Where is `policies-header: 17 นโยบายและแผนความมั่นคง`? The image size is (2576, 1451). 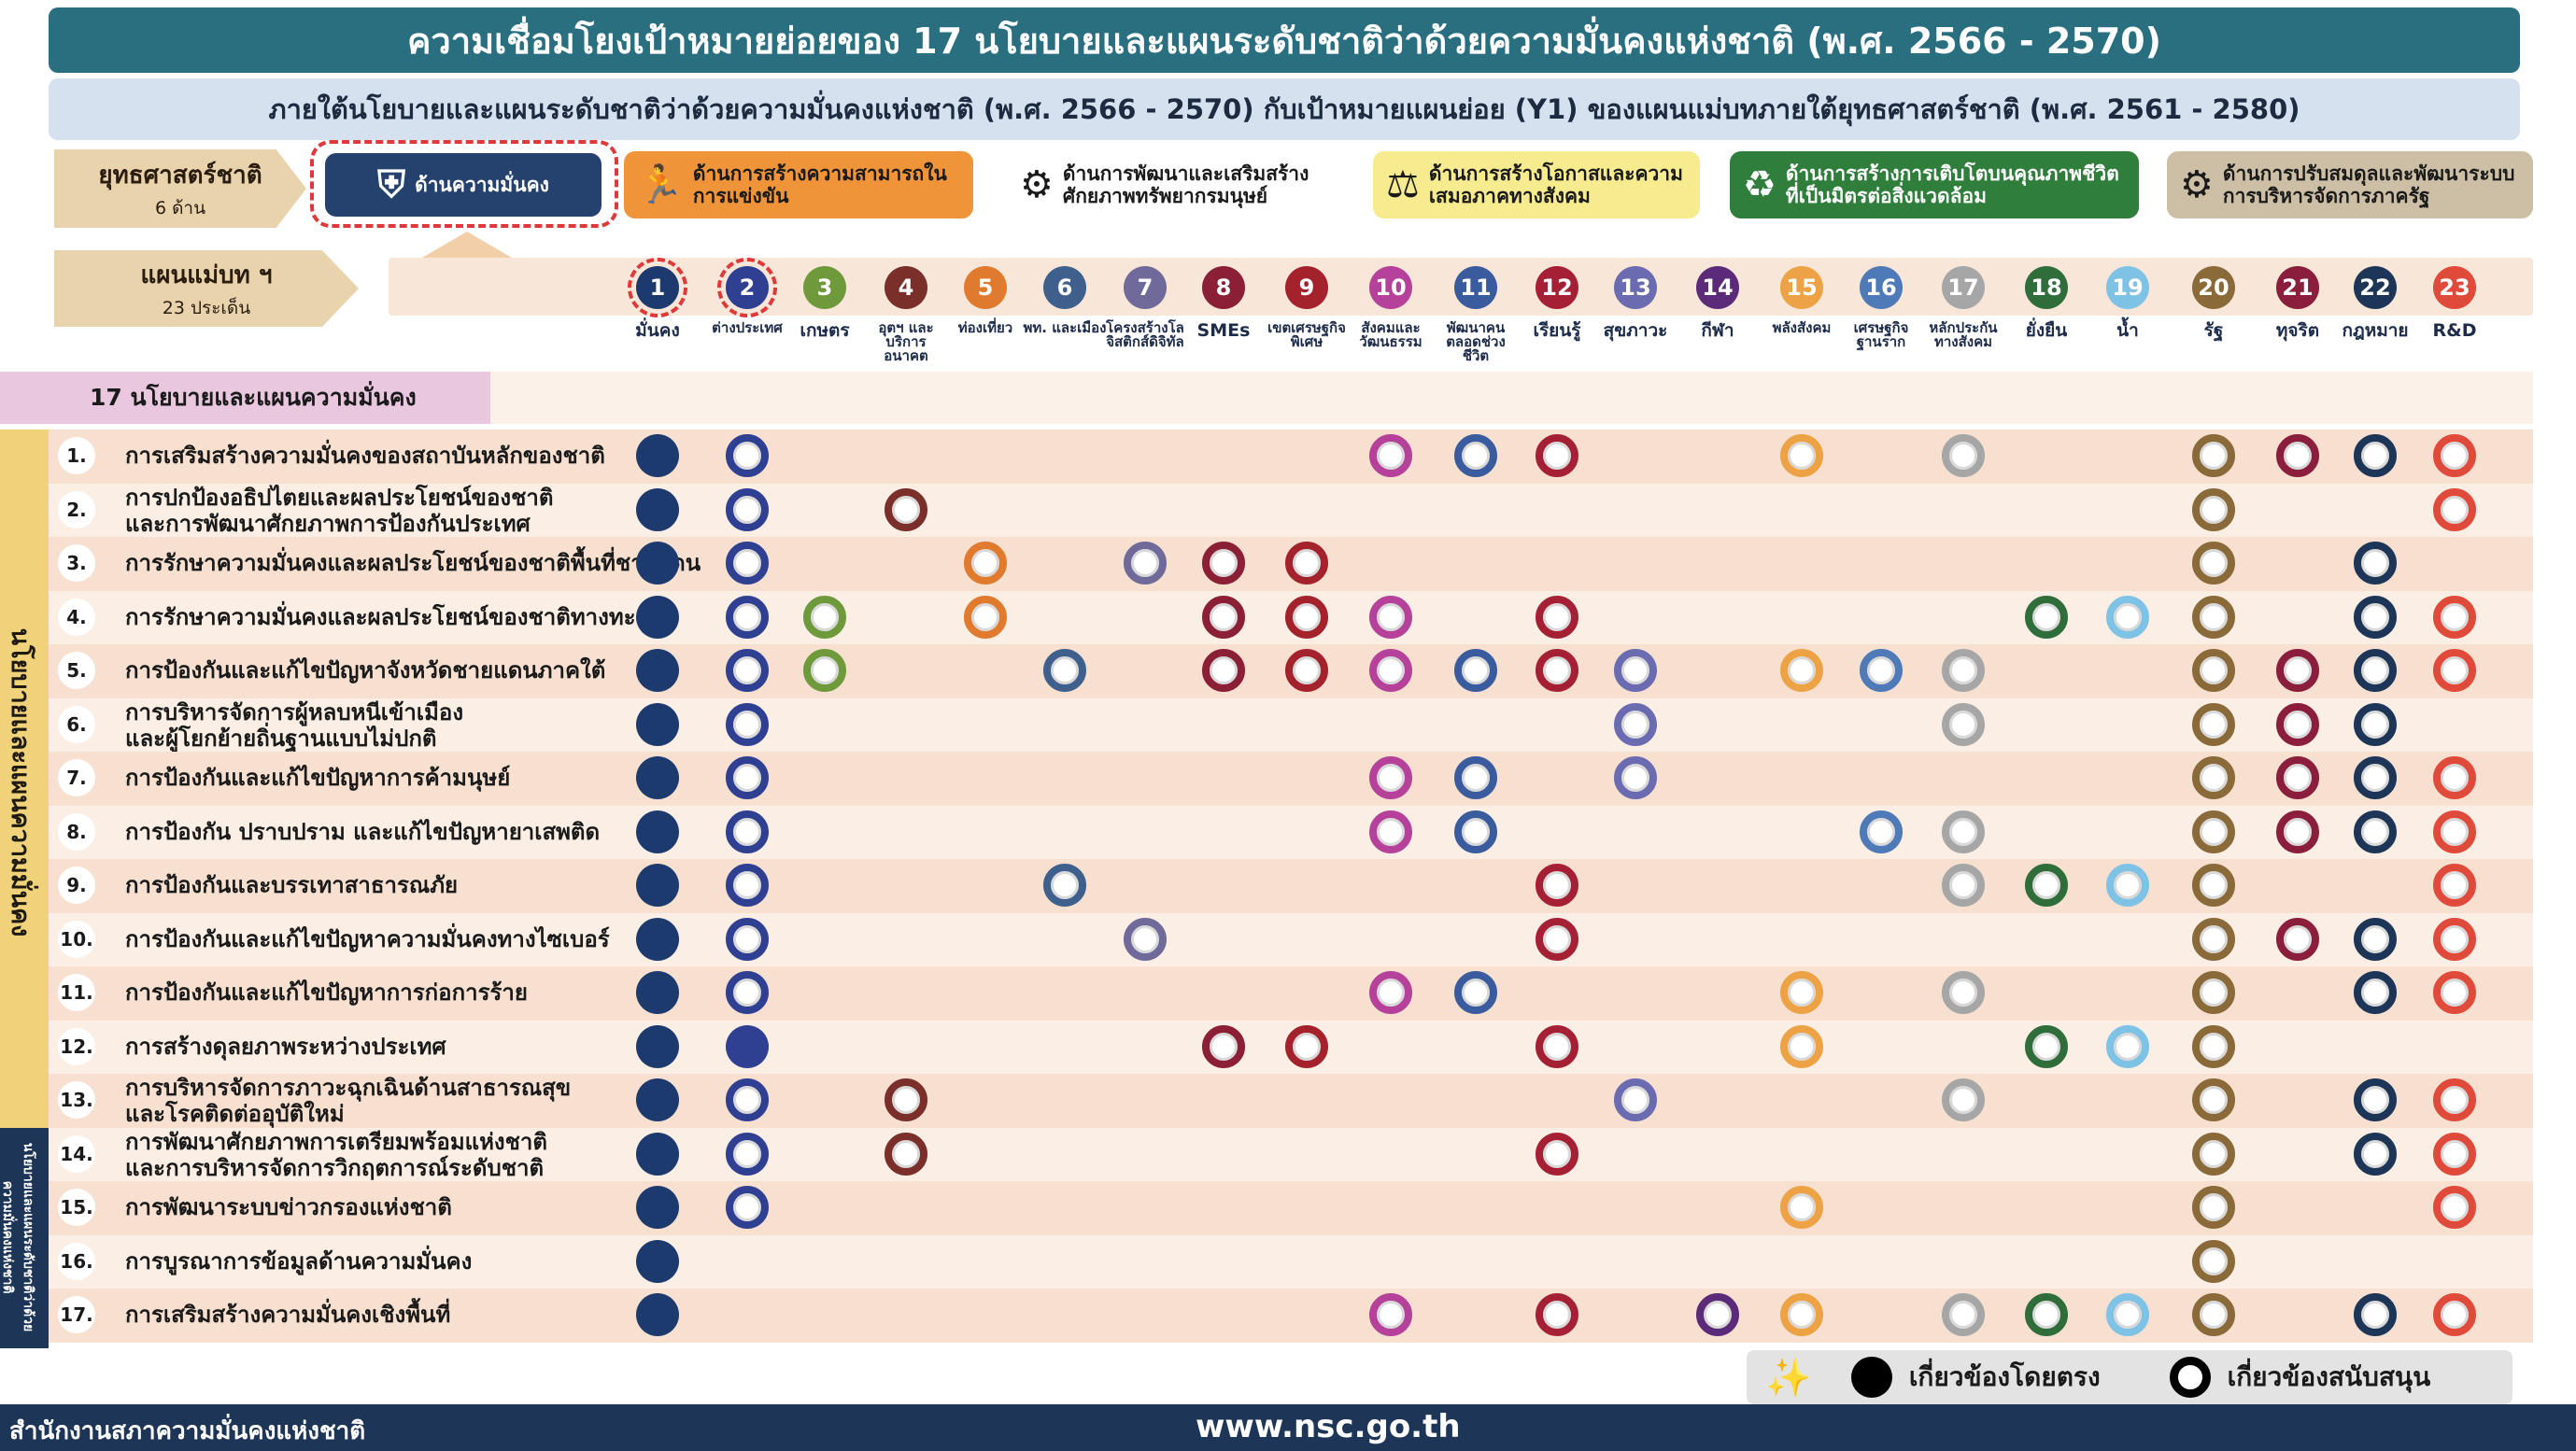 policies-header: 17 นโยบายและแผนความมั่นคง is located at coordinates (245, 398).